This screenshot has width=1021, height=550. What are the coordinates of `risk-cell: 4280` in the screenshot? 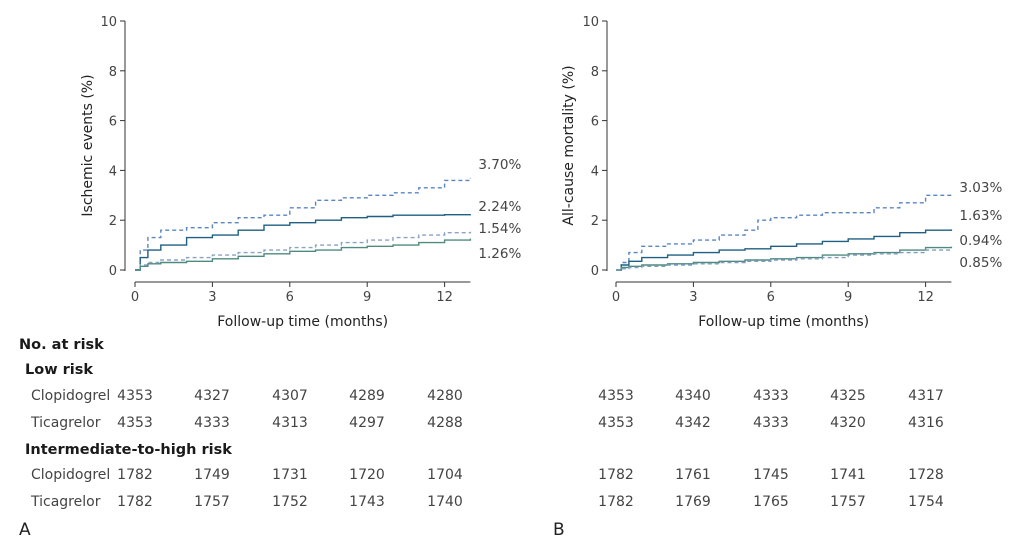 It's located at (445, 396).